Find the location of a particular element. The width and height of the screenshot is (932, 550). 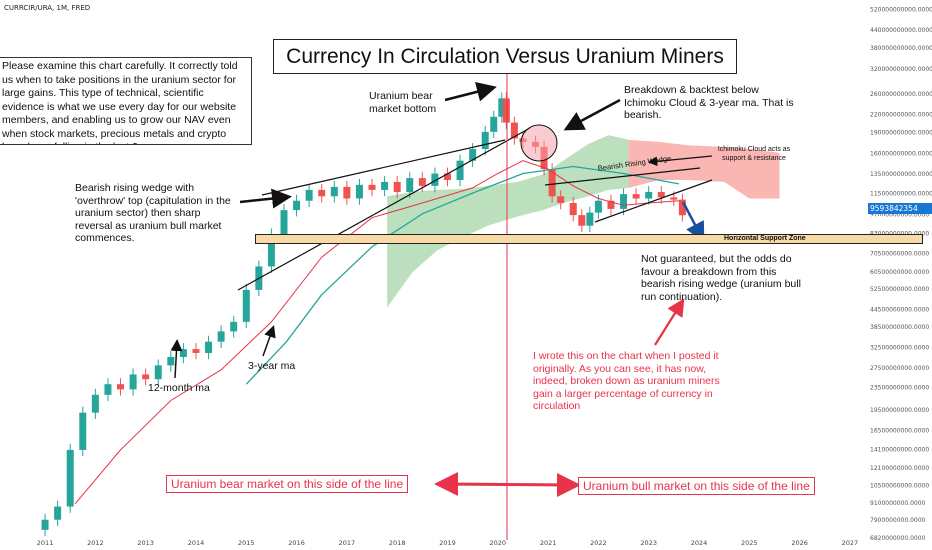

x-tick-label: 2015 is located at coordinates (246, 543).